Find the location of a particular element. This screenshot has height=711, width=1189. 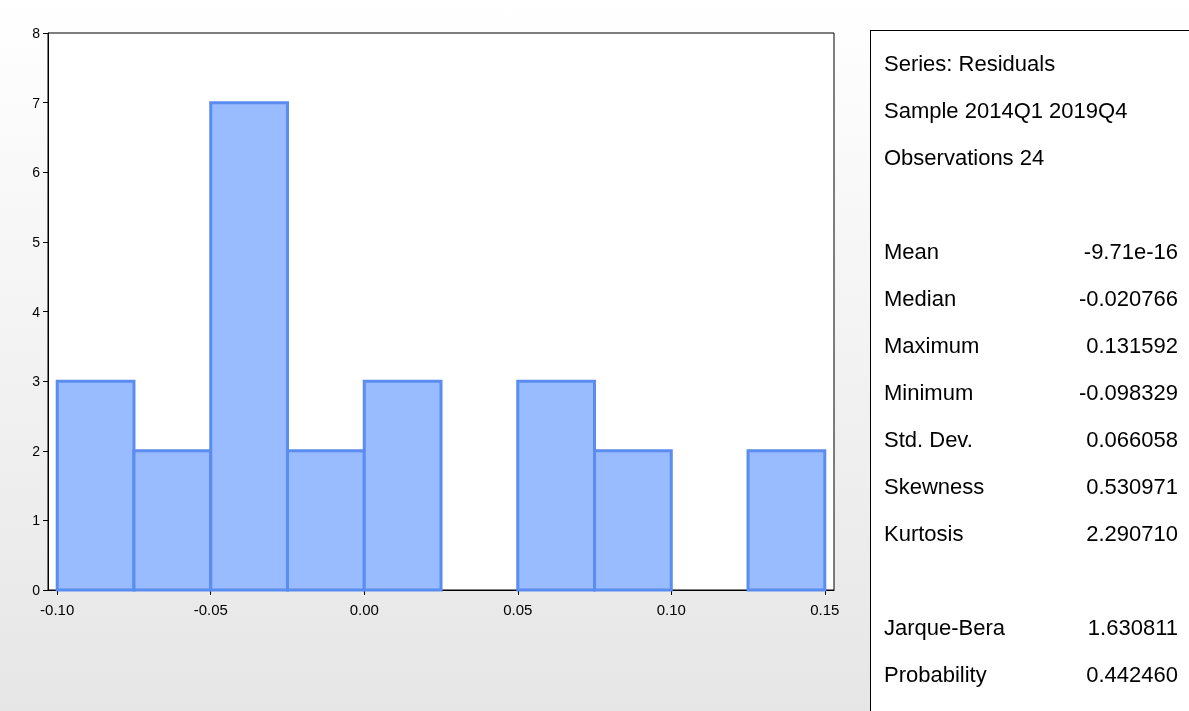

y-tick-label: 1 is located at coordinates (36, 520).